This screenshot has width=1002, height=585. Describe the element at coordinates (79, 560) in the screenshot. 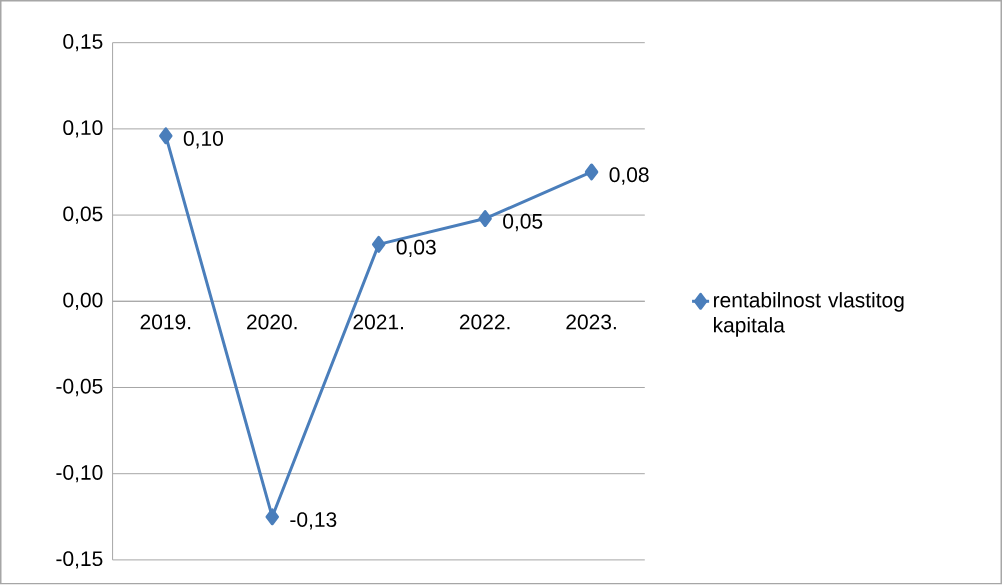

I see `y-tick-label: -0,15` at that location.